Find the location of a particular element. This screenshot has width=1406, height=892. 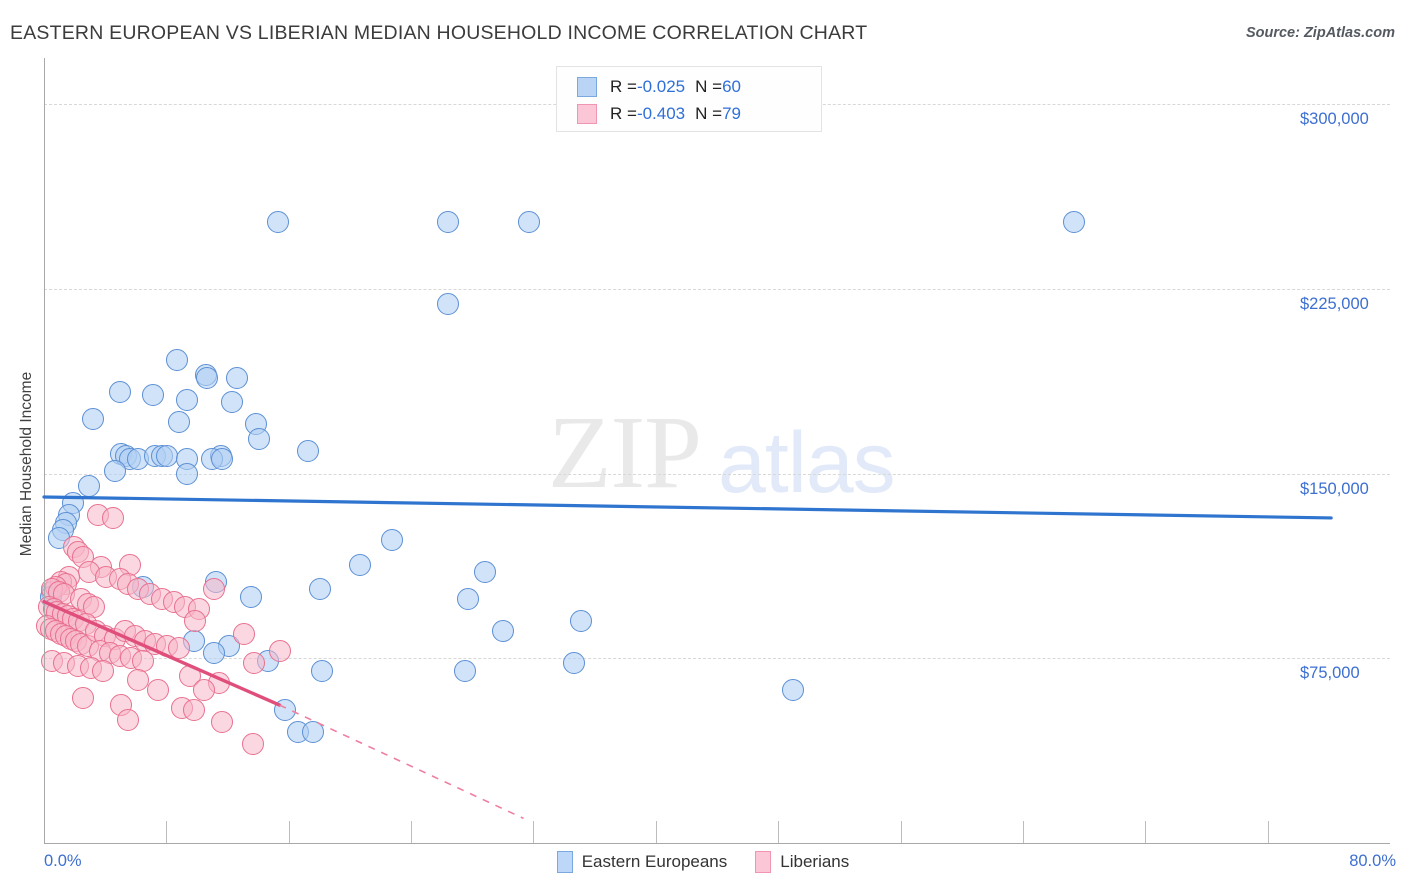

legend-r-value-1: -0.025 is located at coordinates (661, 86).